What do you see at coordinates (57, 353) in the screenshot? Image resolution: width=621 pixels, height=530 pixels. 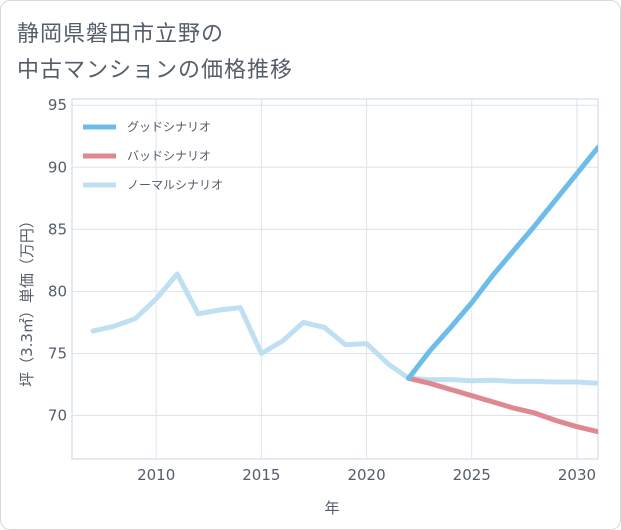 I see `y-tick-75: 75` at bounding box center [57, 353].